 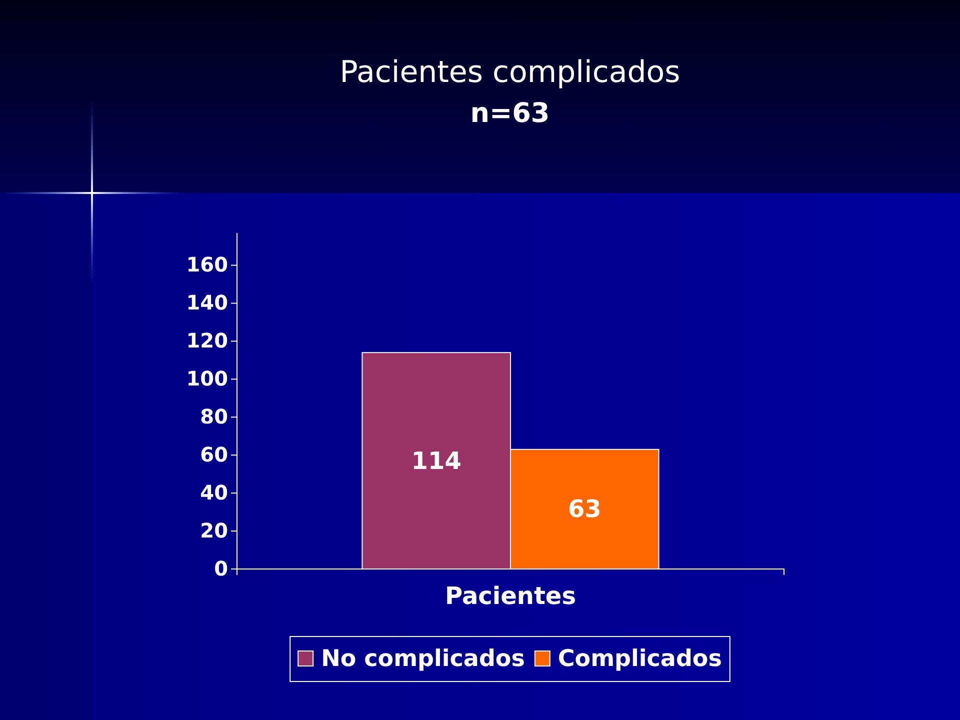 What do you see at coordinates (214, 530) in the screenshot?
I see `y-tick-label: 20` at bounding box center [214, 530].